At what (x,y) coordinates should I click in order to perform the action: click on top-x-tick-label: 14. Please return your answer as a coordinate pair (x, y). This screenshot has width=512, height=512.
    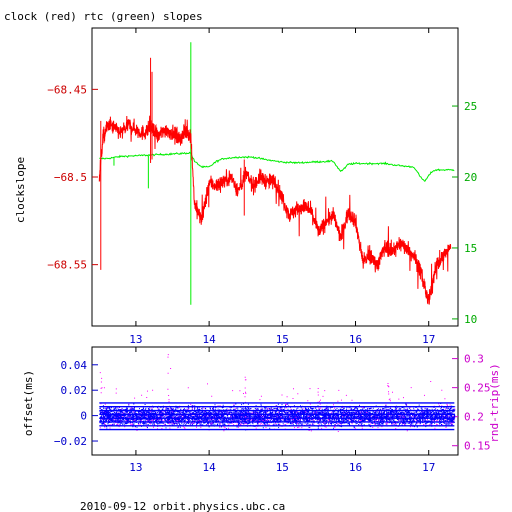
    Looking at the image, I should click on (209, 339).